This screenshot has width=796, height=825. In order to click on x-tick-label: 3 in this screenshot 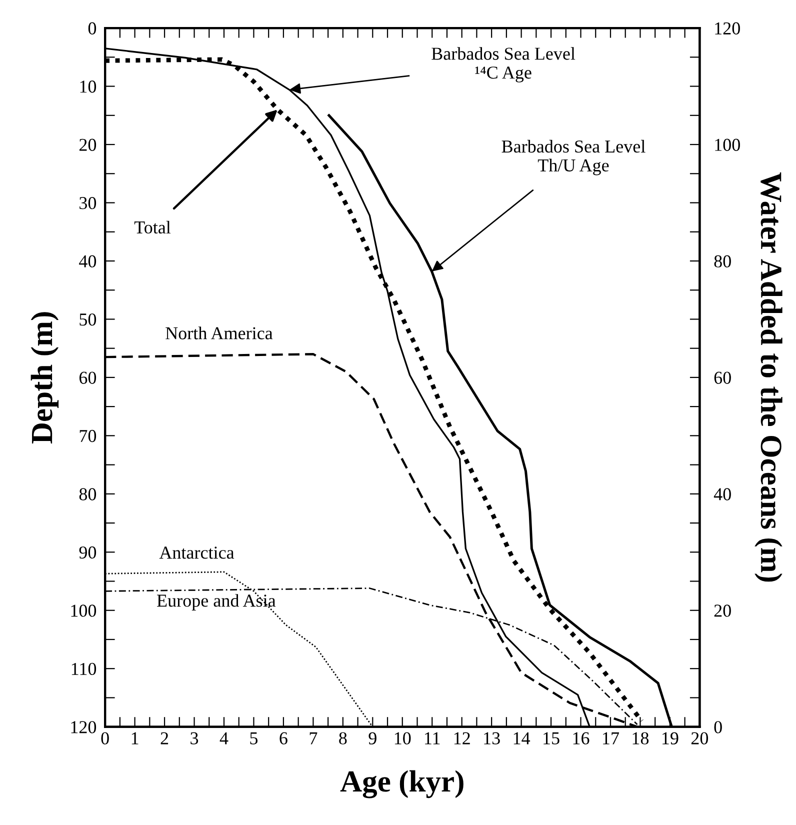, I will do `click(194, 738)`.